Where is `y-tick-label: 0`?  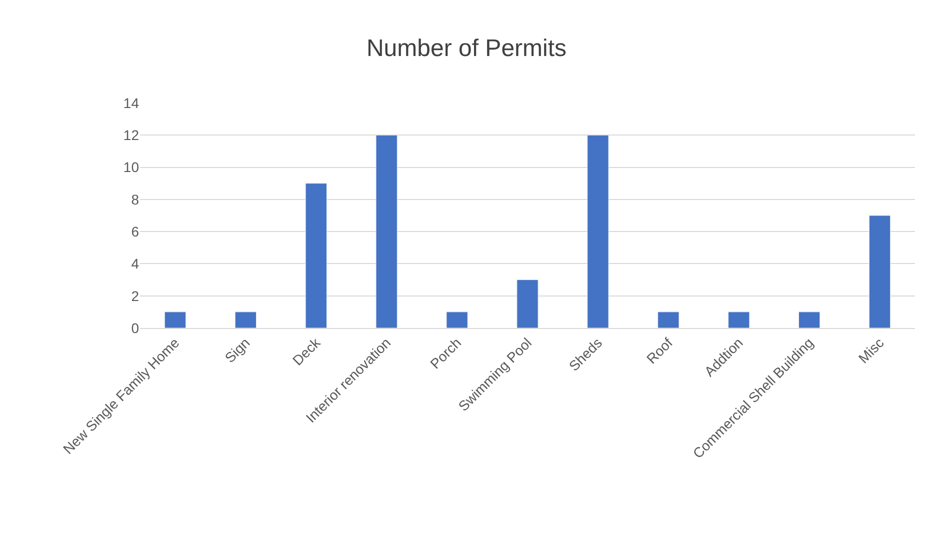 y-tick-label: 0 is located at coordinates (135, 328).